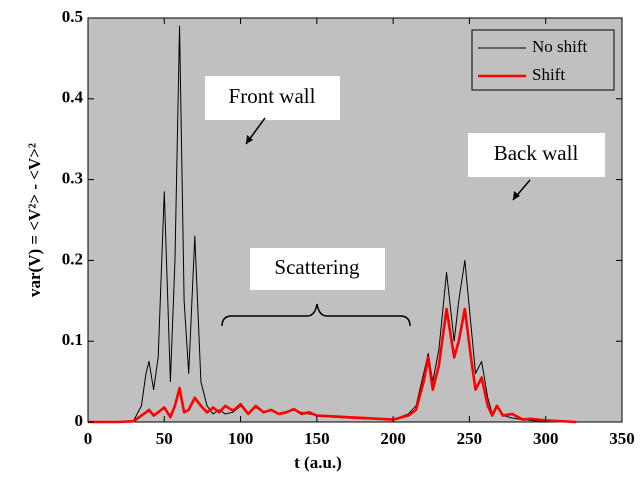 The width and height of the screenshot is (644, 477). Describe the element at coordinates (72, 339) in the screenshot. I see `y-tick-label: 0.1` at that location.